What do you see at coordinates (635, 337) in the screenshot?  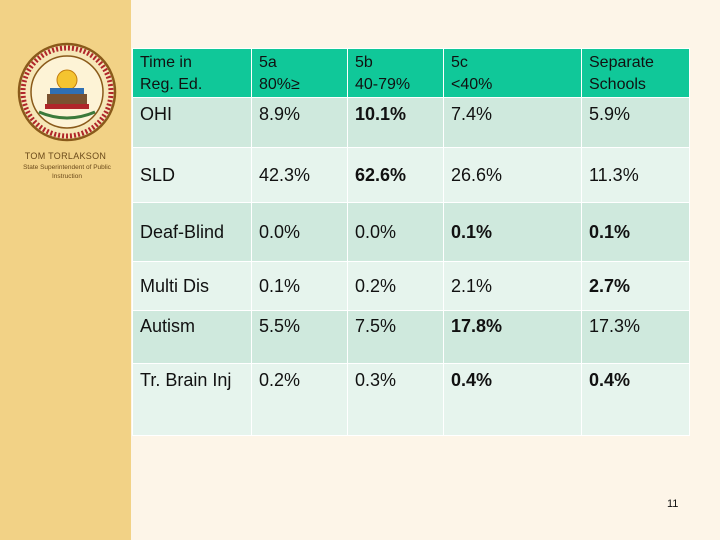 I see `table-cell: 17.3%` at bounding box center [635, 337].